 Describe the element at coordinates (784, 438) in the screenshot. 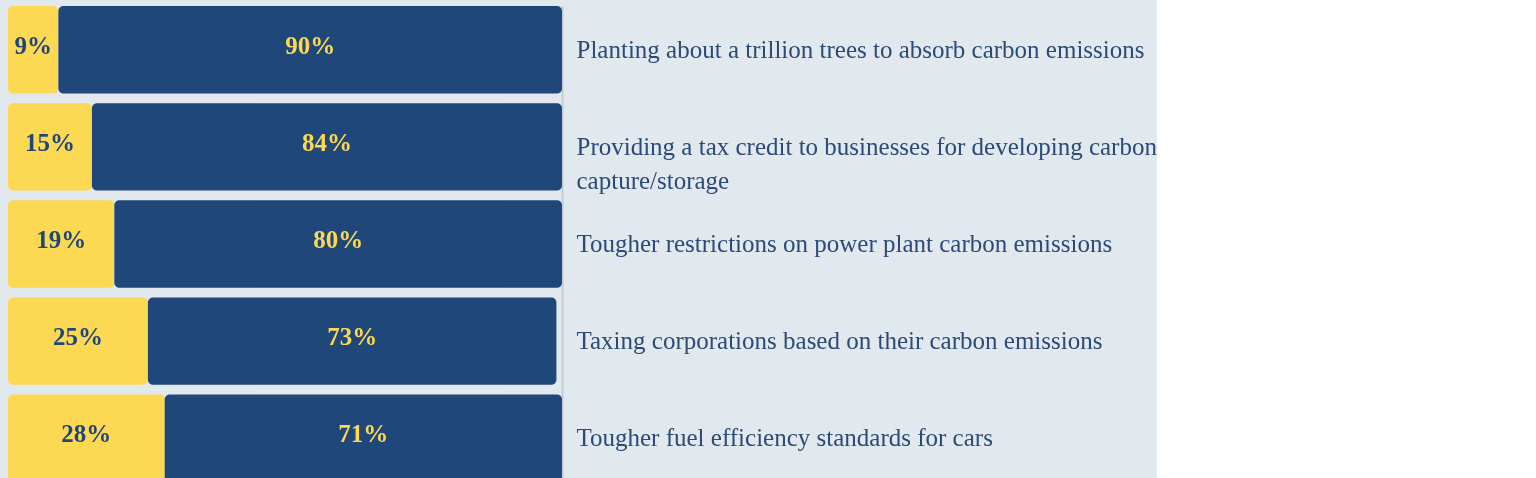

I see `y-tick-label: Tougher fuel efficiency standards for cars` at that location.